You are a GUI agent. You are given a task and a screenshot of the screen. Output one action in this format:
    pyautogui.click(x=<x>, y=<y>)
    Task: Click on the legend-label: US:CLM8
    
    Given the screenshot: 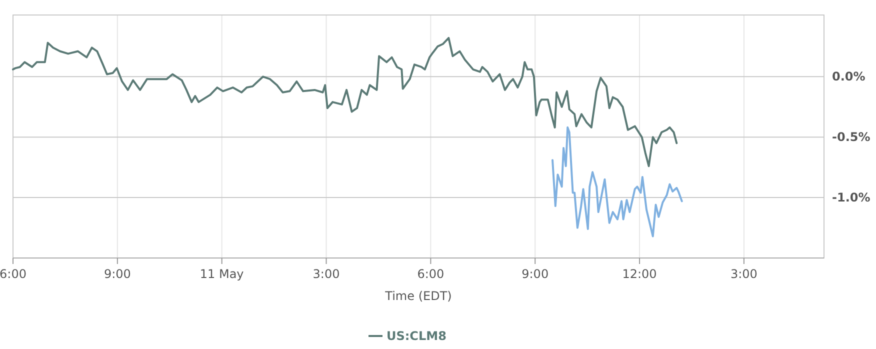 What is the action you would take?
    pyautogui.click(x=416, y=336)
    